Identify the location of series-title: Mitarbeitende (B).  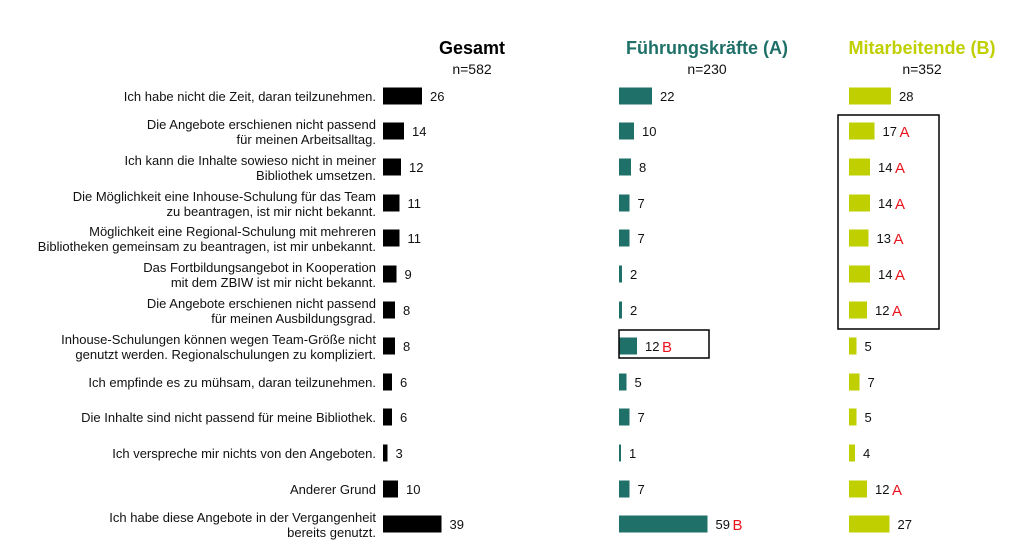
(921, 48).